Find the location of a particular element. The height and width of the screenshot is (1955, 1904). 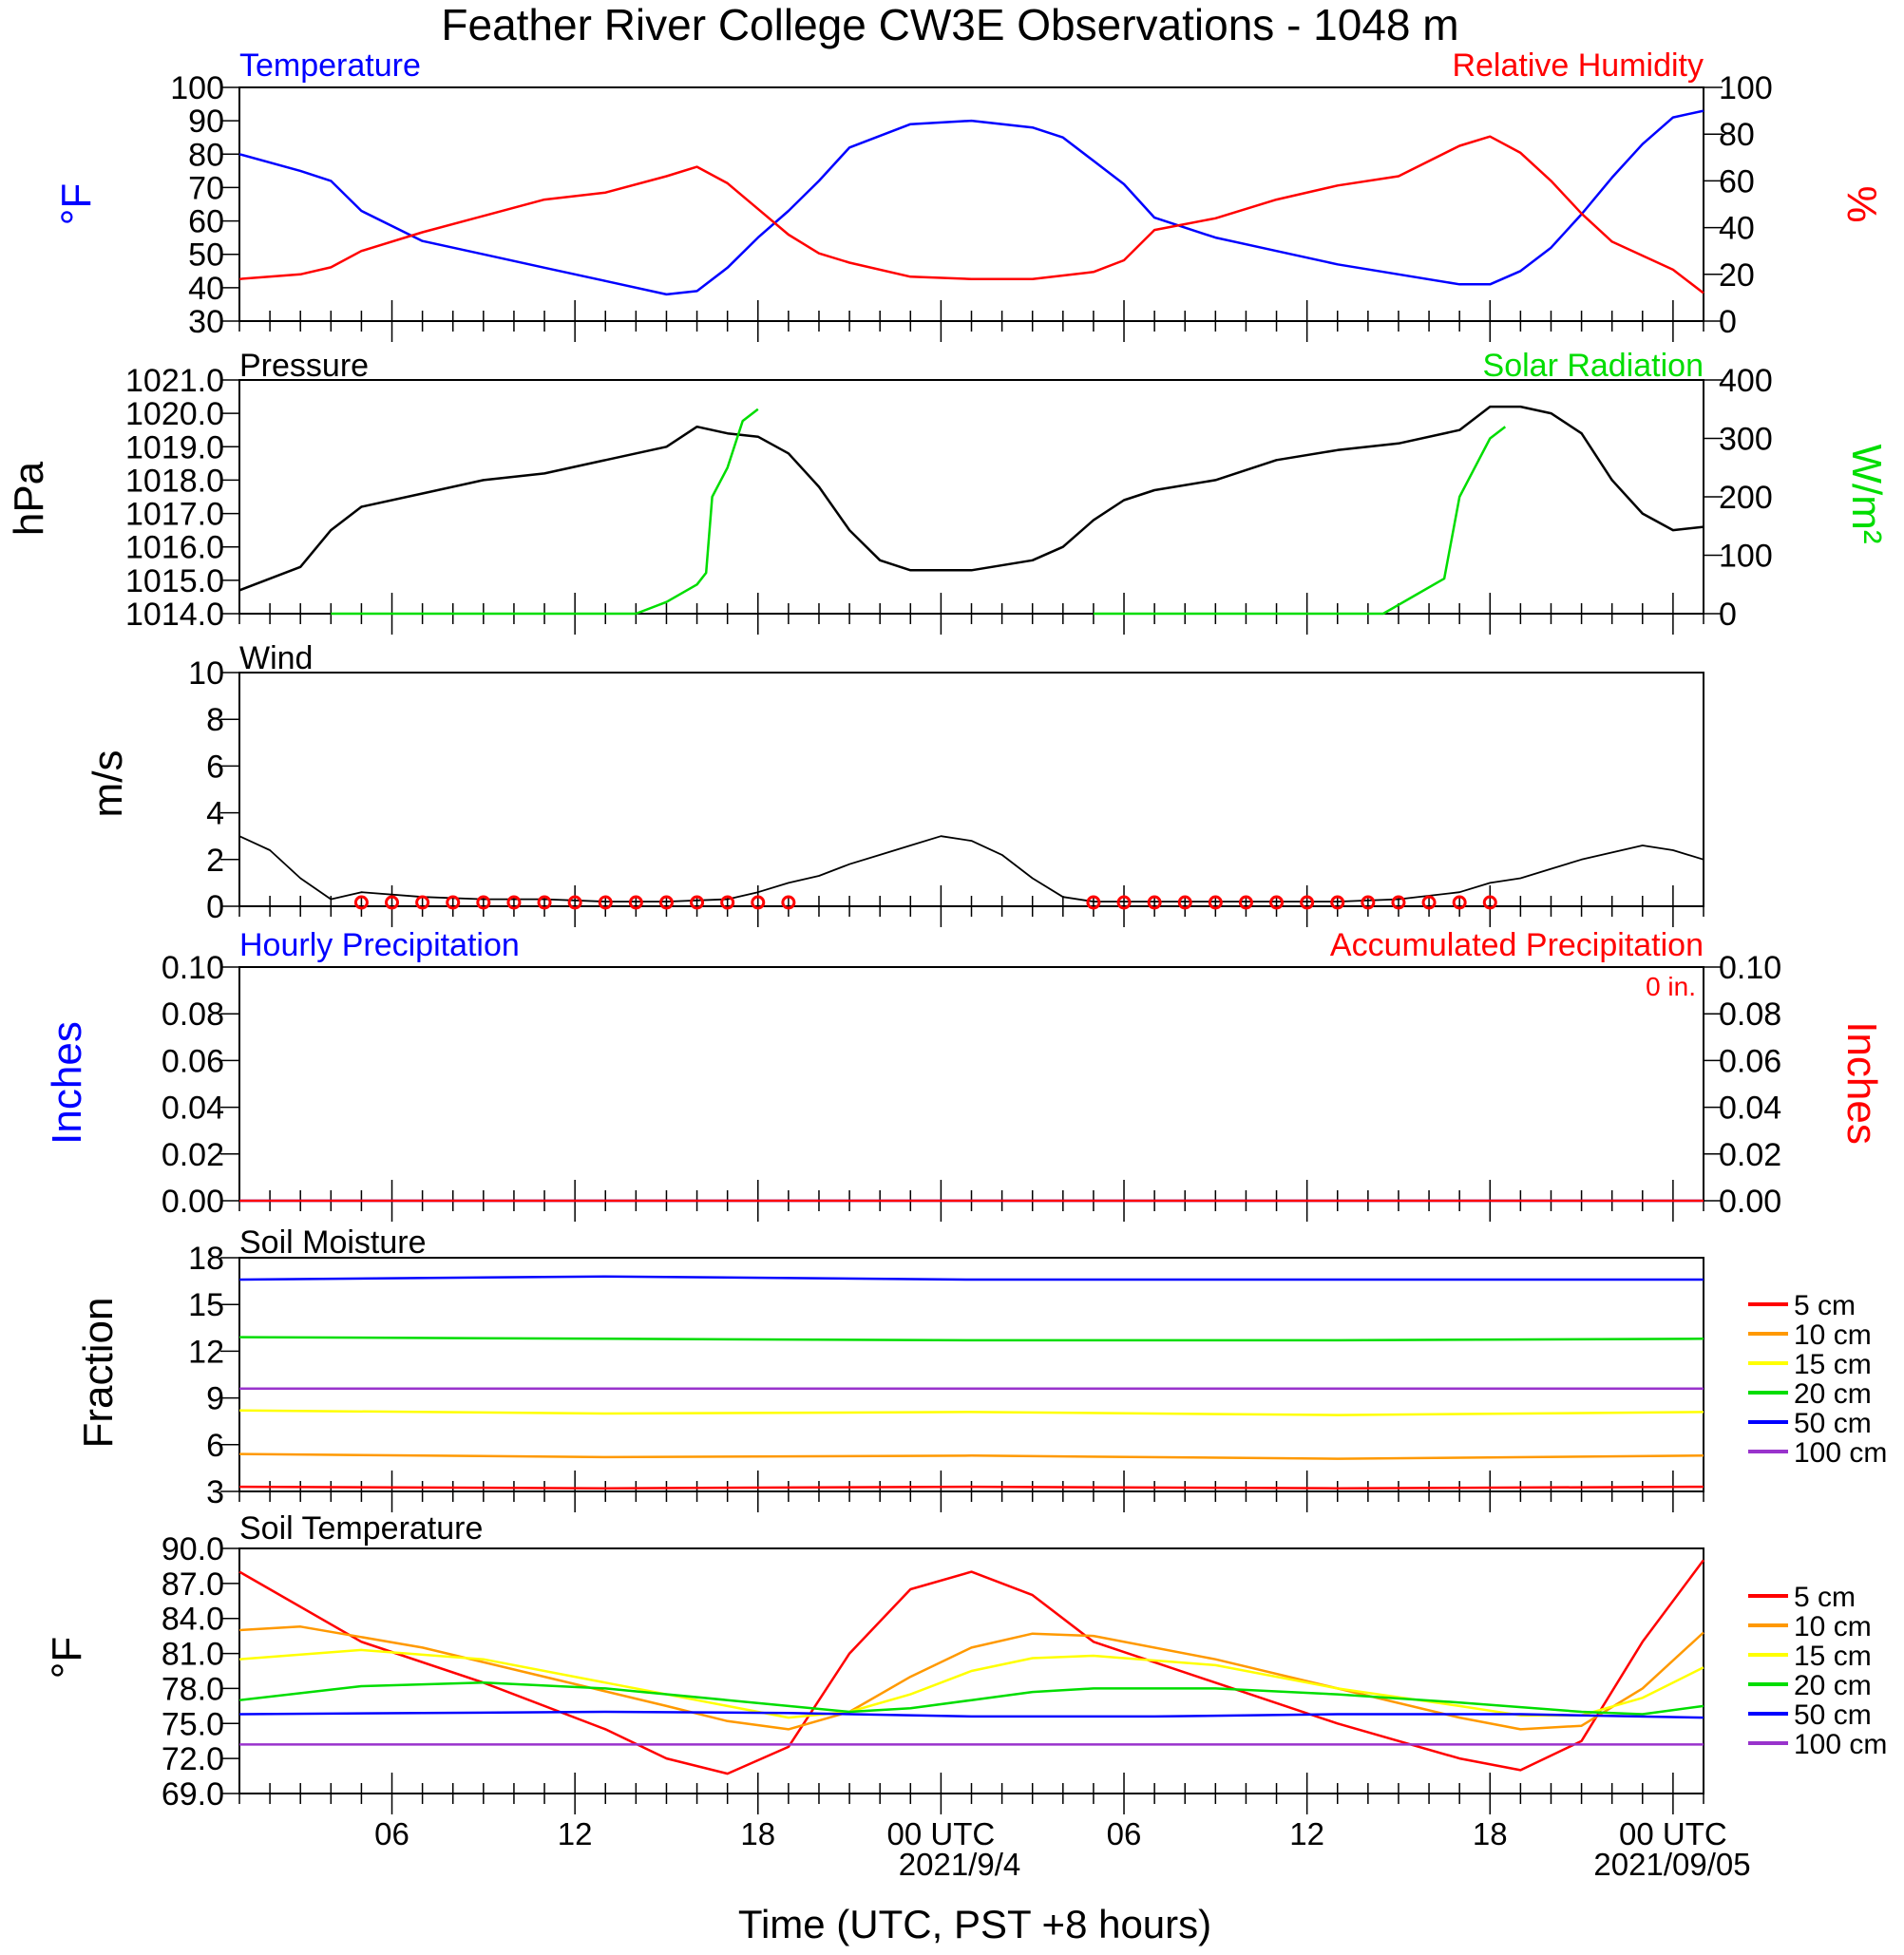

temperature-title: Temperature is located at coordinates (330, 65).